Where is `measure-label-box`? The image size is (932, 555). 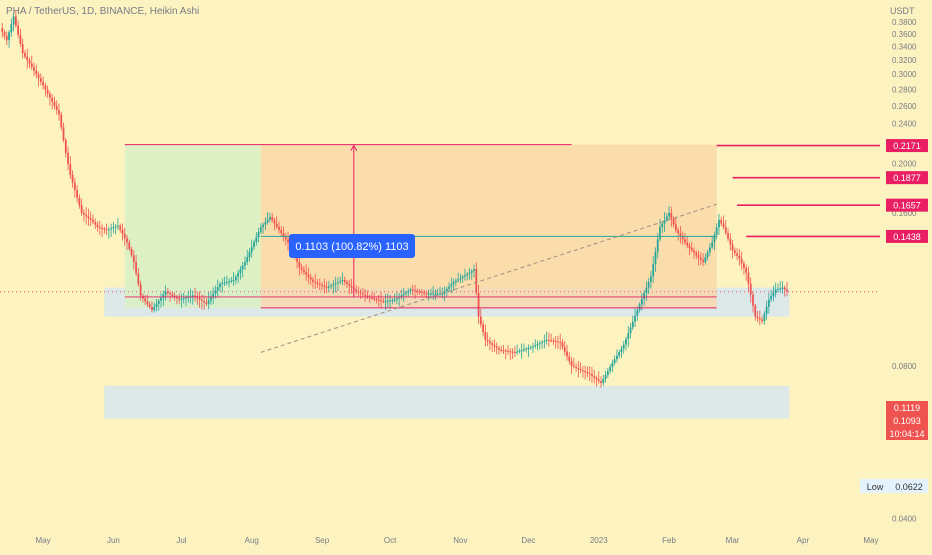 measure-label-box is located at coordinates (352, 246).